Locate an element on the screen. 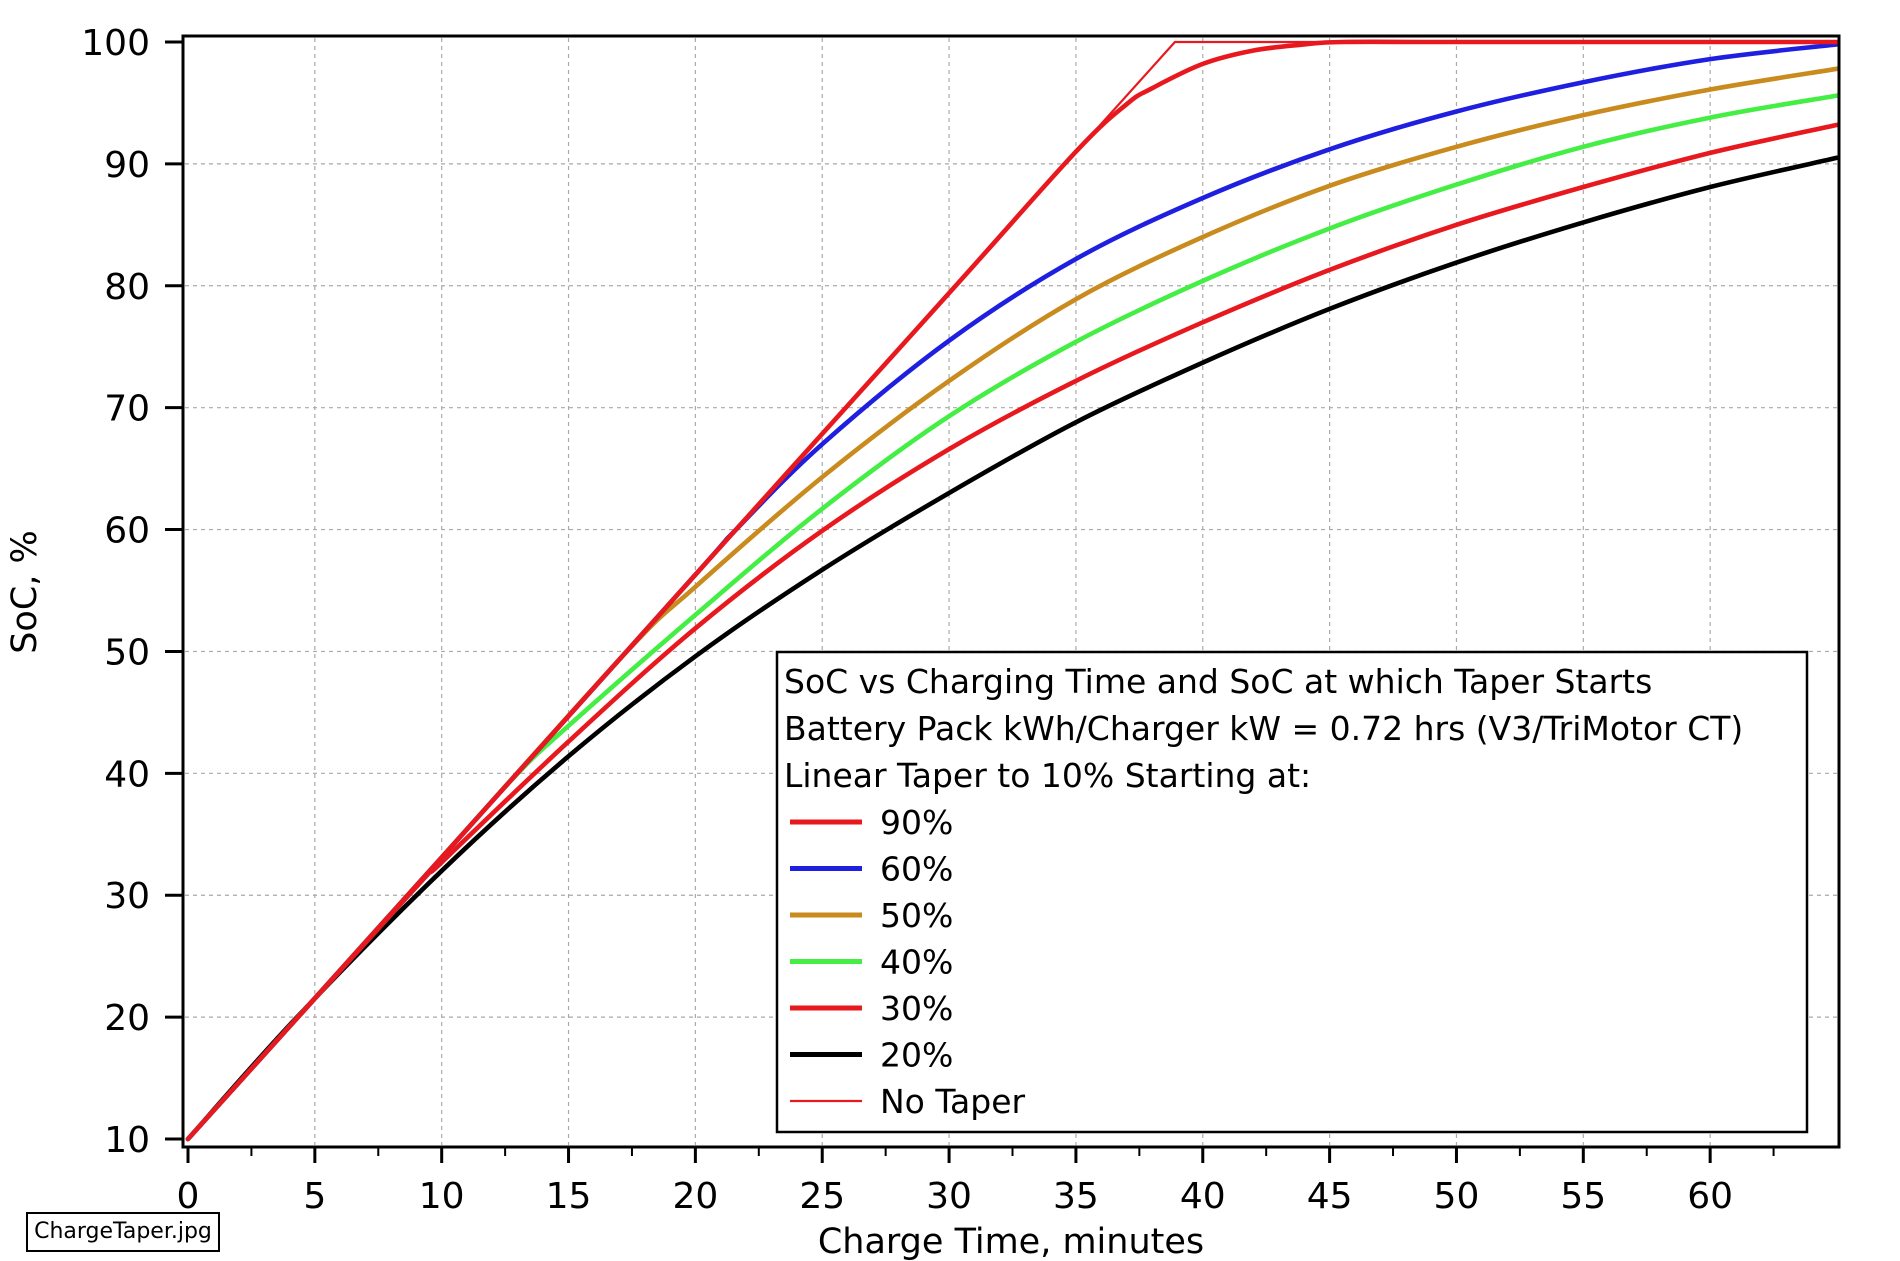  x-tick-label: 15 is located at coordinates (569, 1196).